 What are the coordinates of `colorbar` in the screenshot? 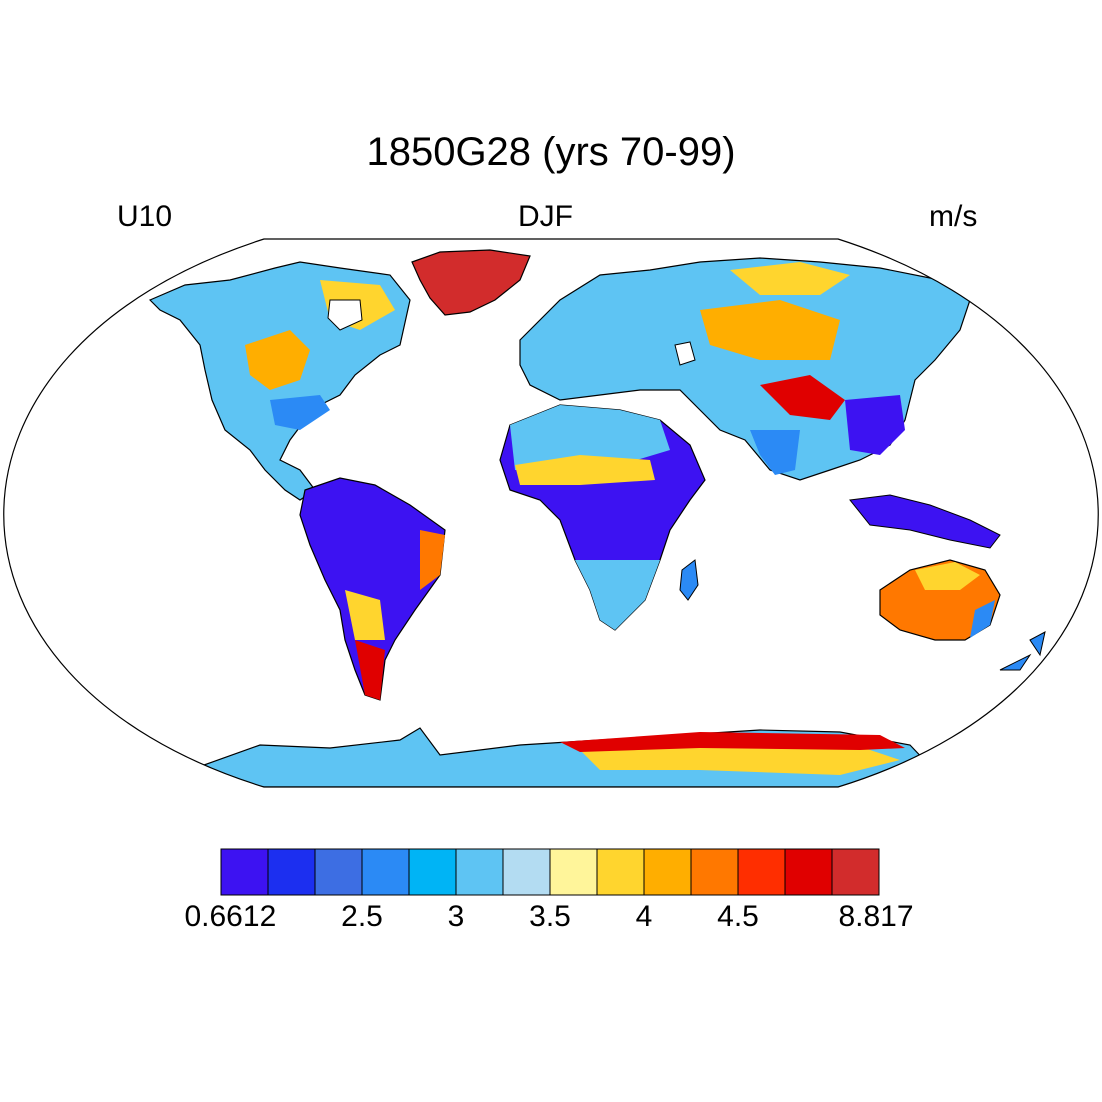 It's located at (550, 872).